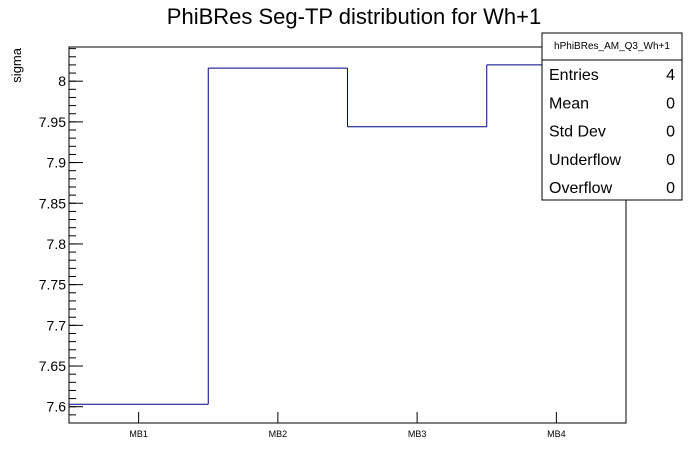 This screenshot has width=696, height=472. What do you see at coordinates (62, 81) in the screenshot?
I see `y-tick-label: 8` at bounding box center [62, 81].